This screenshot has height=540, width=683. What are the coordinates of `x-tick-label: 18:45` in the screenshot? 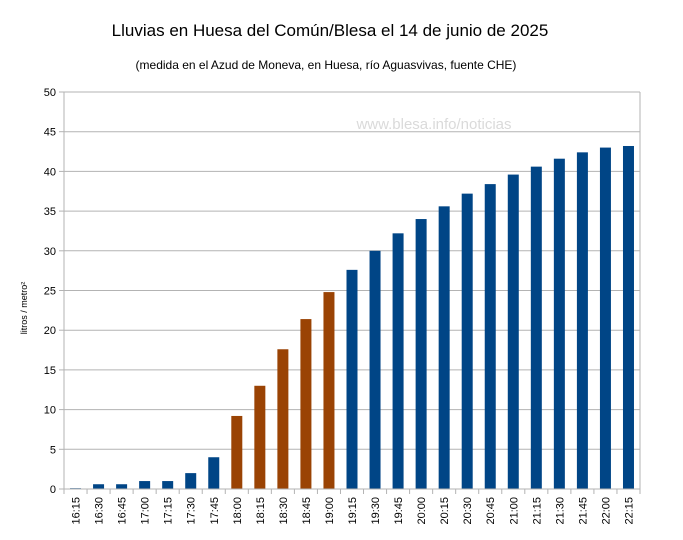 It's located at (307, 511).